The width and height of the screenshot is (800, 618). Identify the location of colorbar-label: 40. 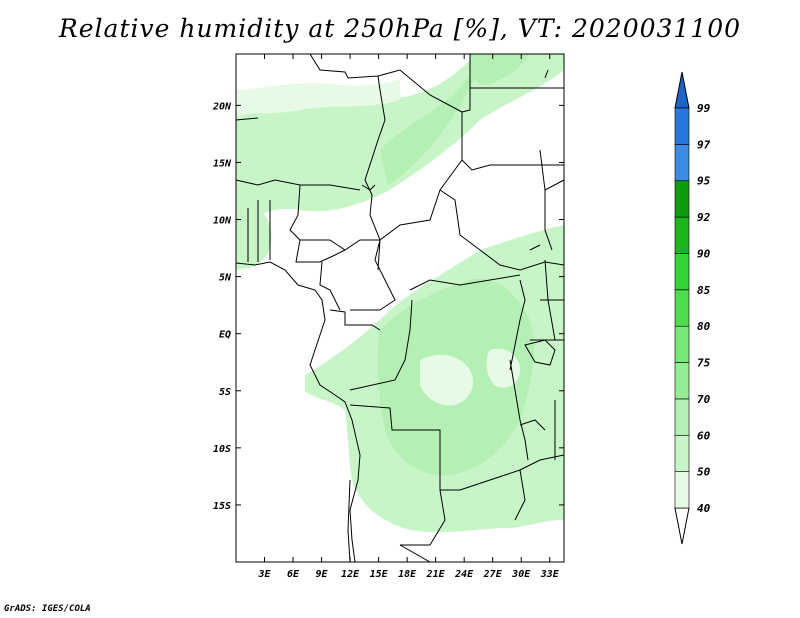
(704, 508).